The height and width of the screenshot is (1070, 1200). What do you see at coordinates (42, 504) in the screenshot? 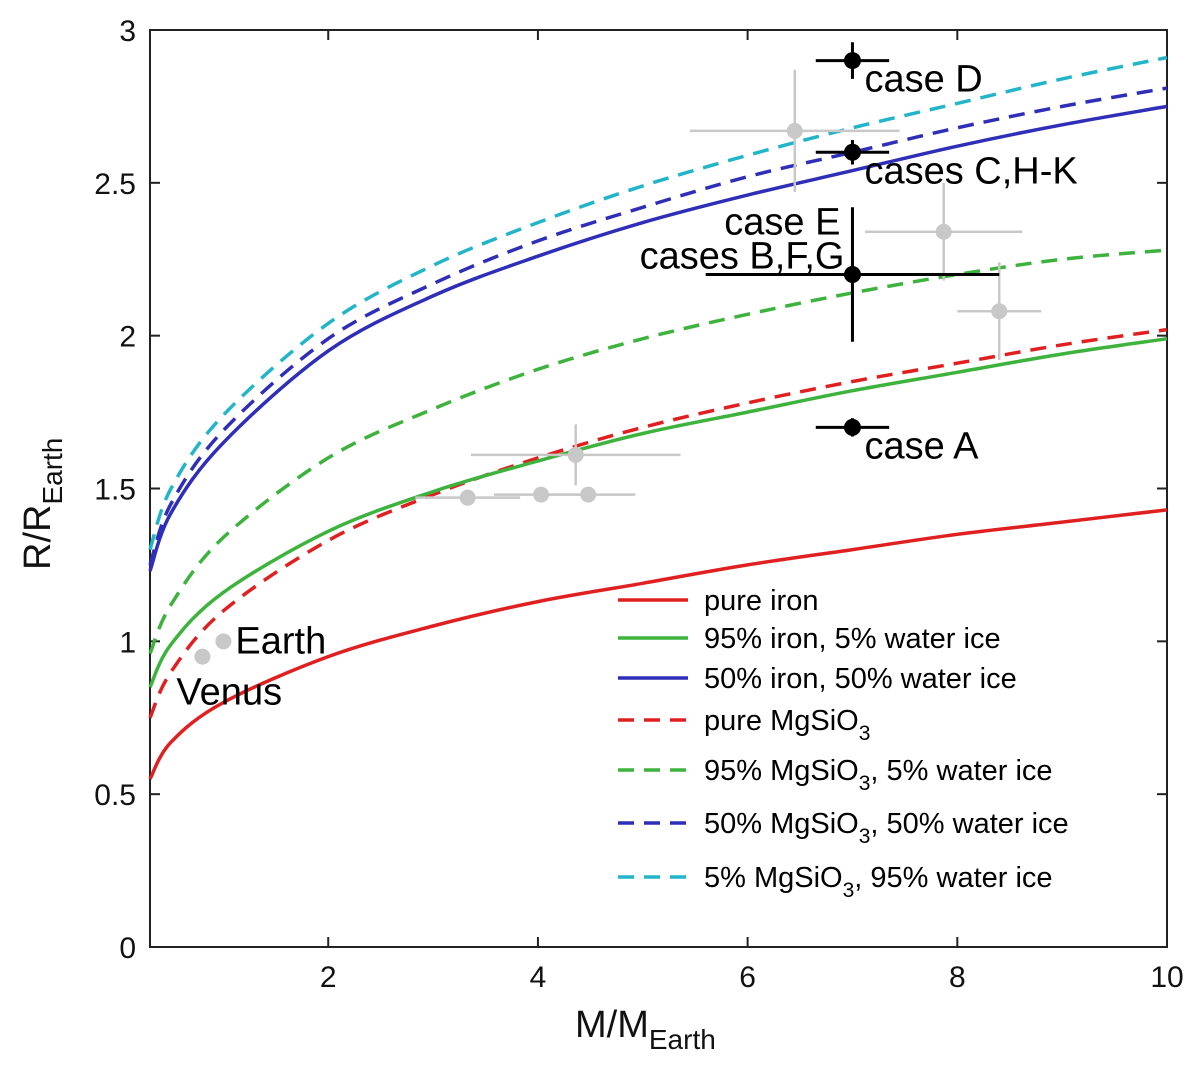
I see `y-axis-title: R/REarth` at bounding box center [42, 504].